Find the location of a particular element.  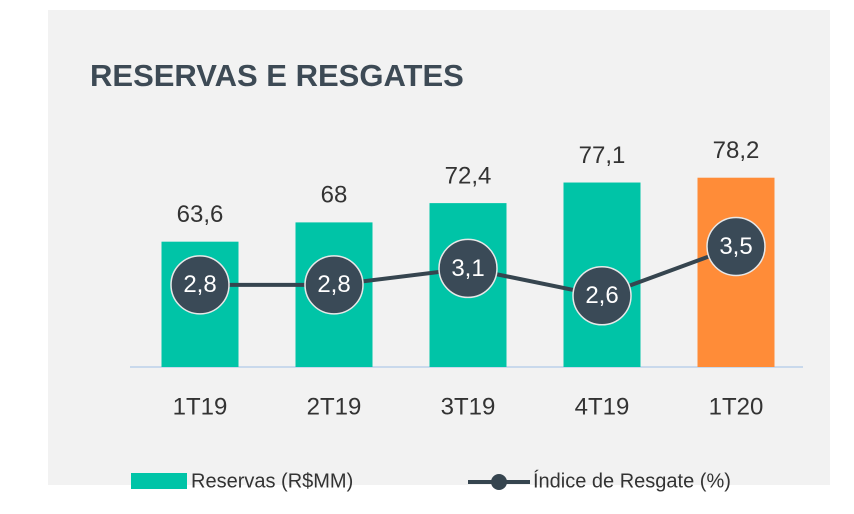

value-label: 78,2 is located at coordinates (736, 150).